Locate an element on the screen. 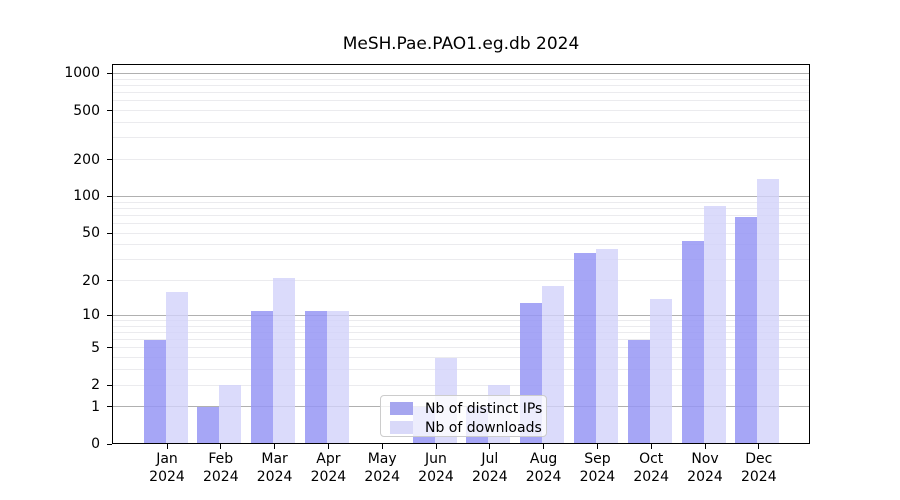  legend-swatch-downloads-icon is located at coordinates (401, 427).